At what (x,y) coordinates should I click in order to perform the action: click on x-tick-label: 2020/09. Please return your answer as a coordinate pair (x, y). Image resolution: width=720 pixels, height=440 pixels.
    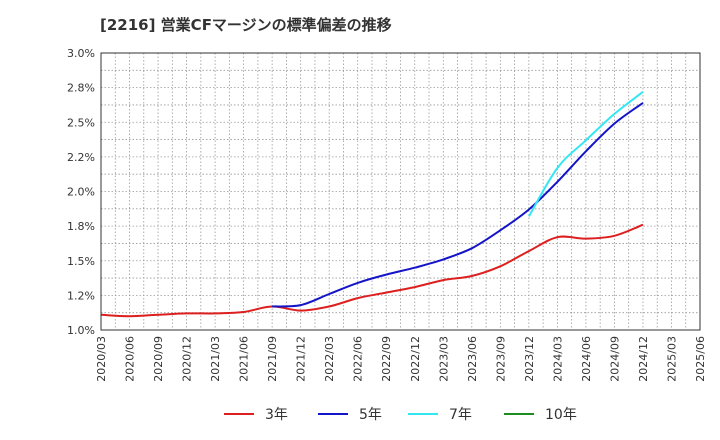
    Looking at the image, I should click on (158, 359).